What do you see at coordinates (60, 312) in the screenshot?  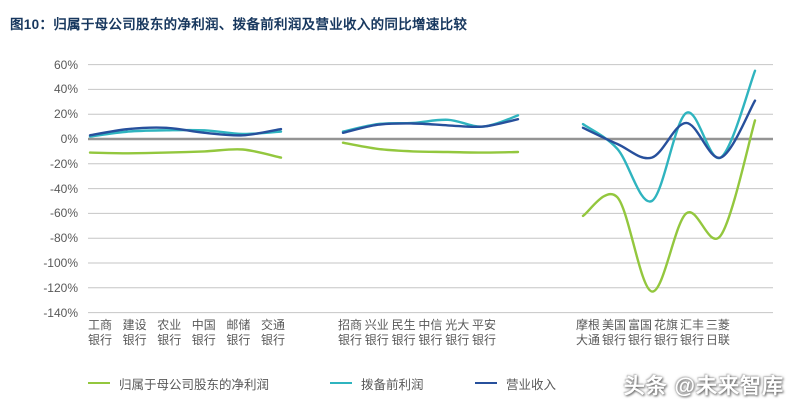 I see `y-axis-tick-label: -140%` at bounding box center [60, 312].